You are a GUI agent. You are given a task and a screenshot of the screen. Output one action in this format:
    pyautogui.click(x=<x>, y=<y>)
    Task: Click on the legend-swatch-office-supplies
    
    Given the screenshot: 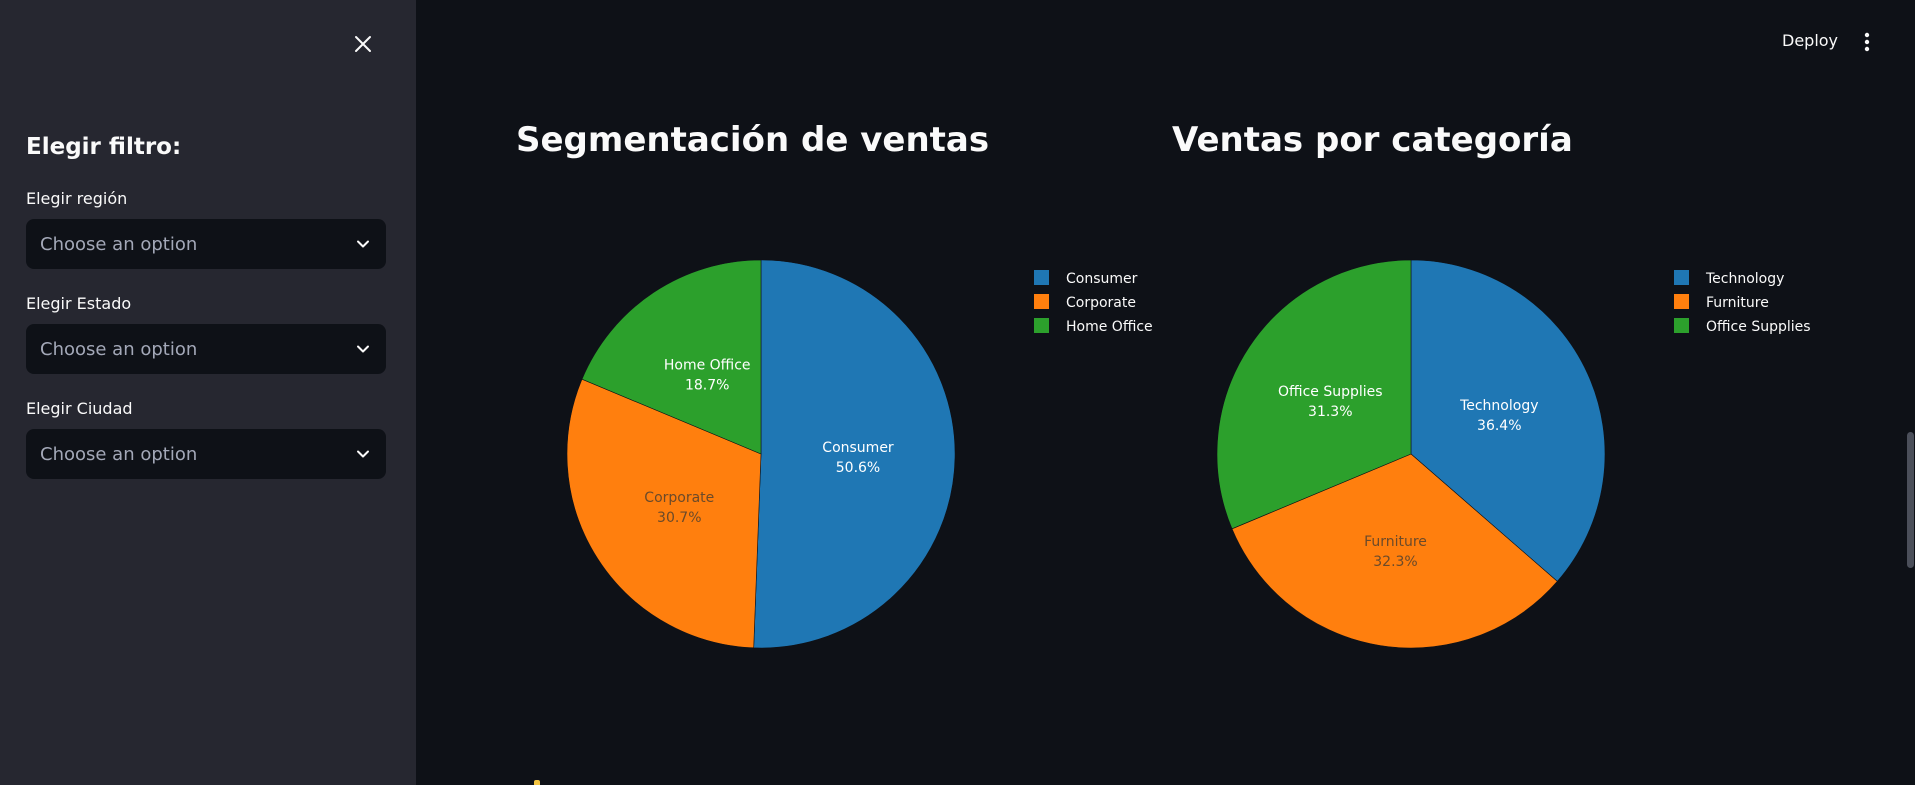 What is the action you would take?
    pyautogui.click(x=1681, y=325)
    